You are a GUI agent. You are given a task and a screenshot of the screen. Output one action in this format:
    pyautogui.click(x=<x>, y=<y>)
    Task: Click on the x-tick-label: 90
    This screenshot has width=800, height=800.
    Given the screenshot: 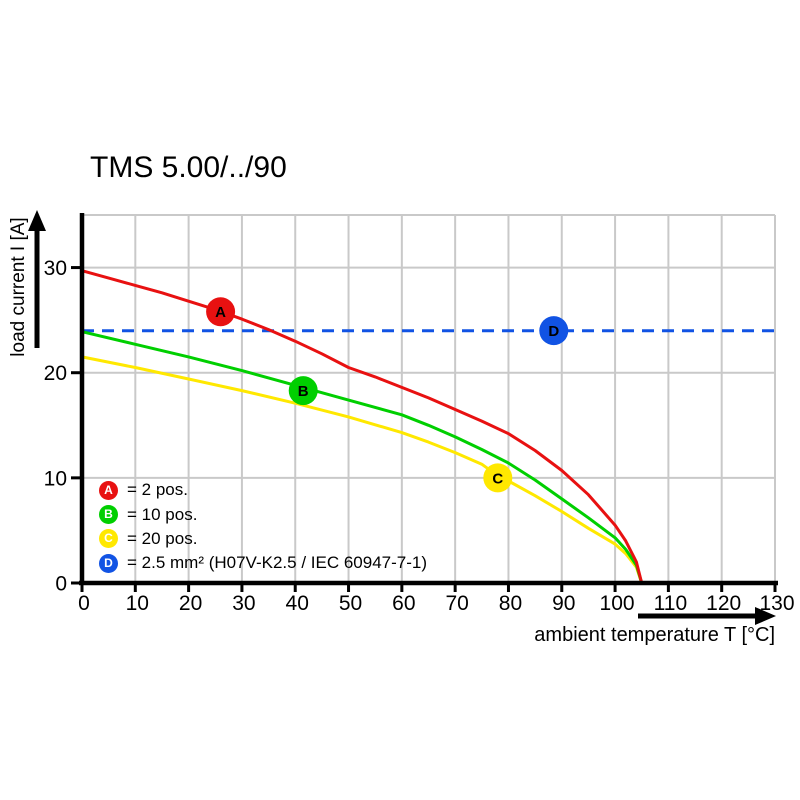 What is the action you would take?
    pyautogui.click(x=563, y=603)
    